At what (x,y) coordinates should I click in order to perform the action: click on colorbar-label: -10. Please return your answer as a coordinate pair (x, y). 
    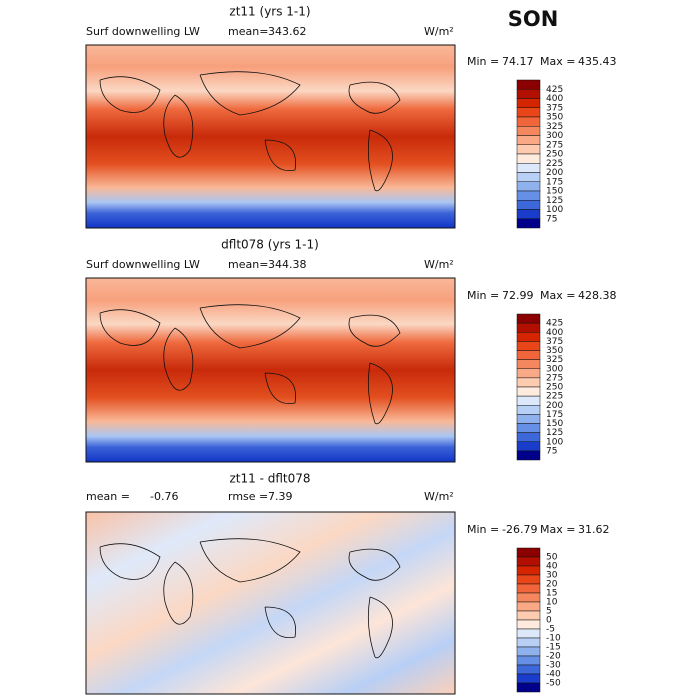
    Looking at the image, I should click on (553, 639).